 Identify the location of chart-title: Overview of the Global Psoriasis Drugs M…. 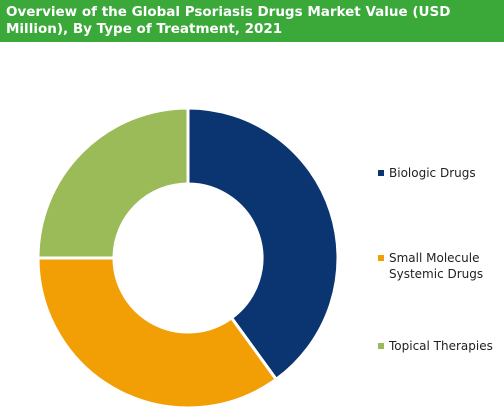
(252, 21).